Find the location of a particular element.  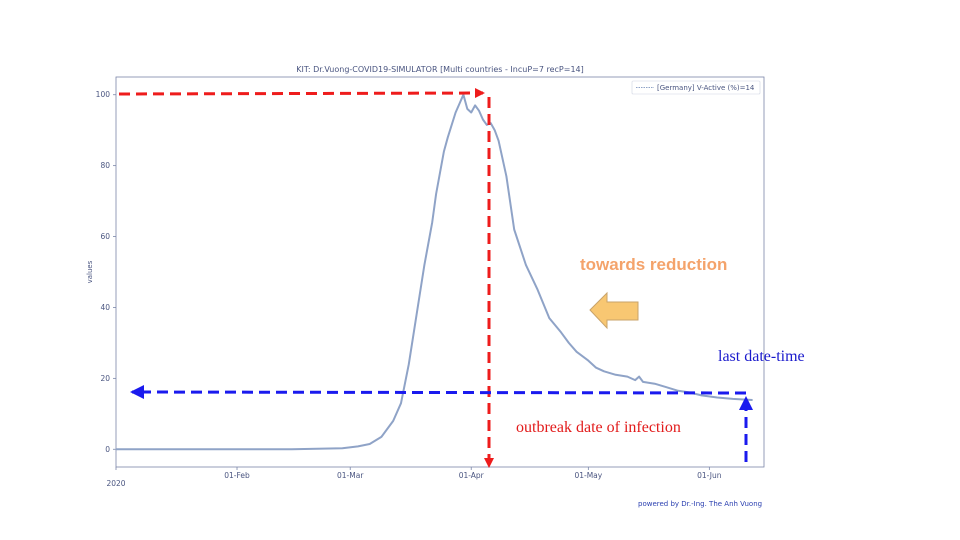

last-value-horizontal-arrow is located at coordinates (438, 392).